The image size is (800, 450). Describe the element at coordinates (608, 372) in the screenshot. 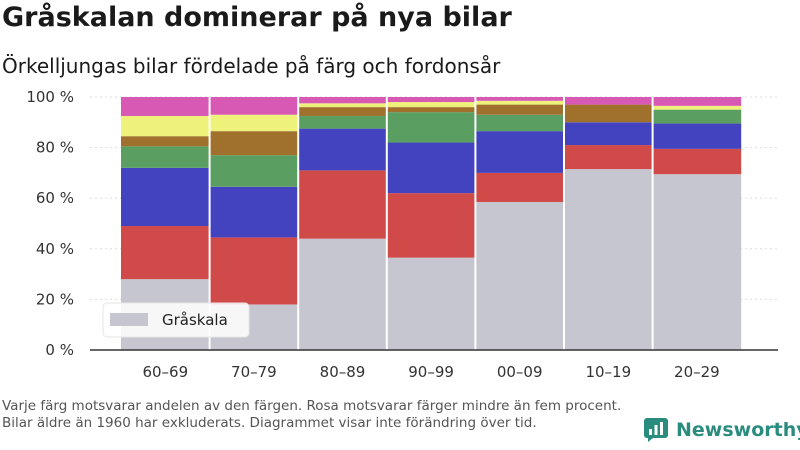

I see `x-tick-label: 10–19` at that location.